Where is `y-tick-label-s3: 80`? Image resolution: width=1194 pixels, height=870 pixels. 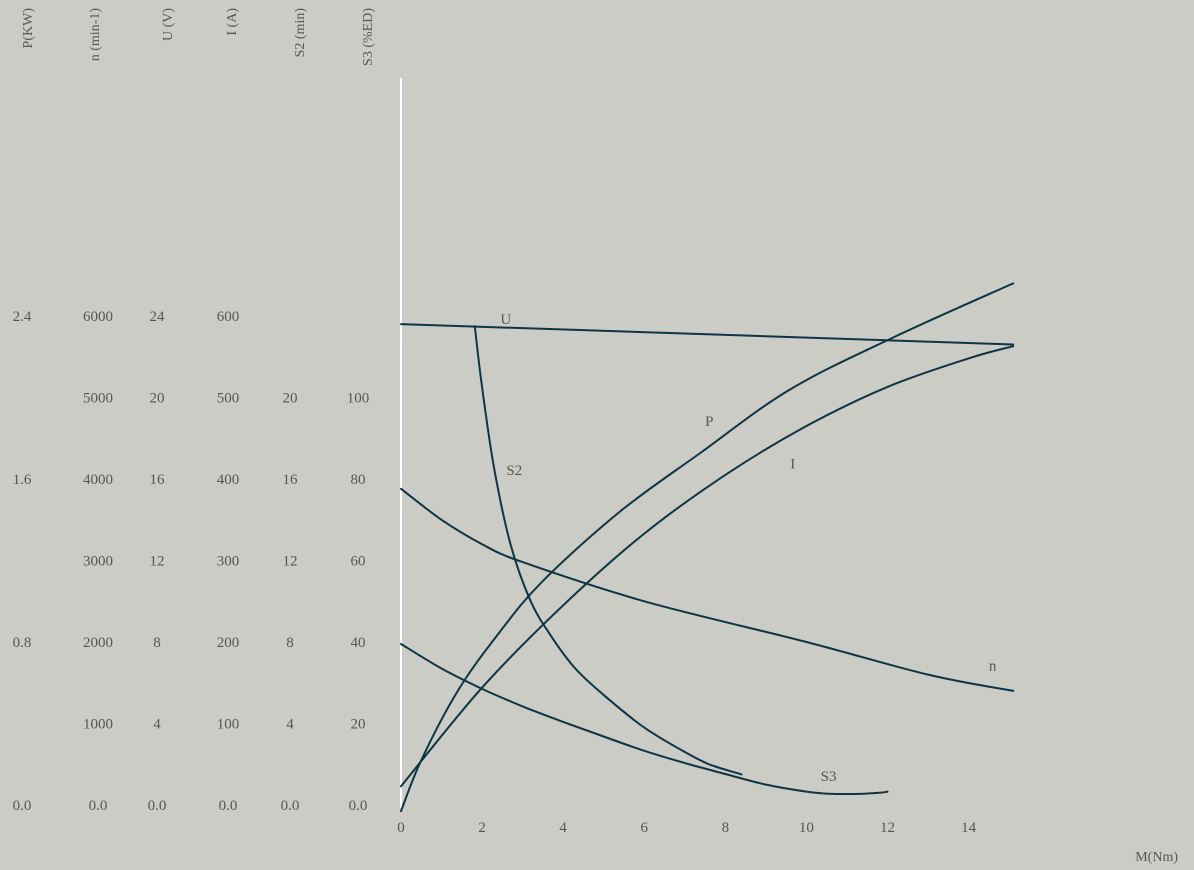
y-tick-label-s3: 80 is located at coordinates (358, 480).